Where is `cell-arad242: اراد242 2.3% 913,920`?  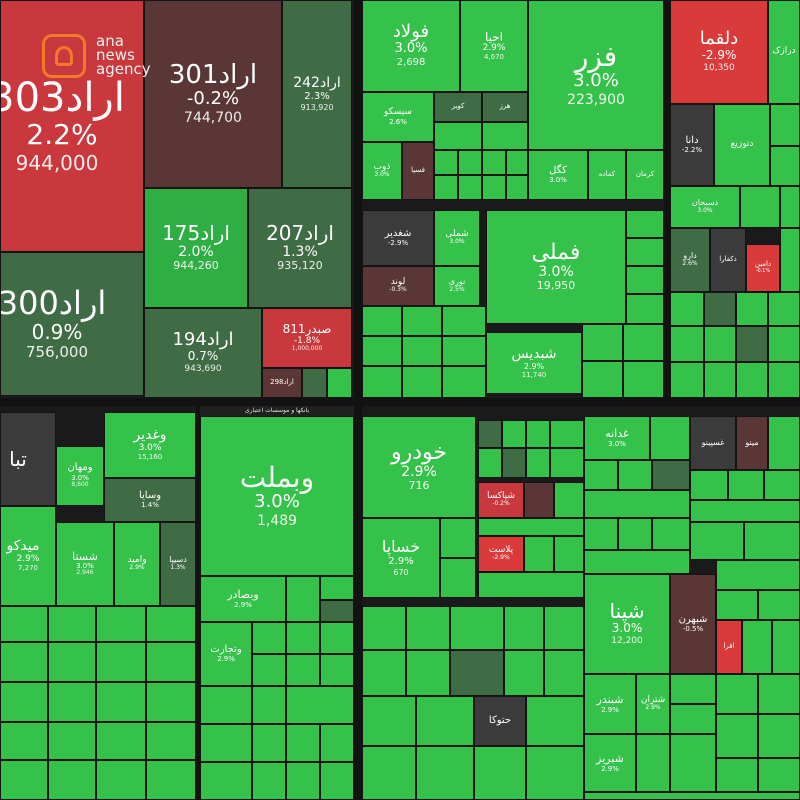 cell-arad242: اراد242 2.3% 913,920 is located at coordinates (317, 94).